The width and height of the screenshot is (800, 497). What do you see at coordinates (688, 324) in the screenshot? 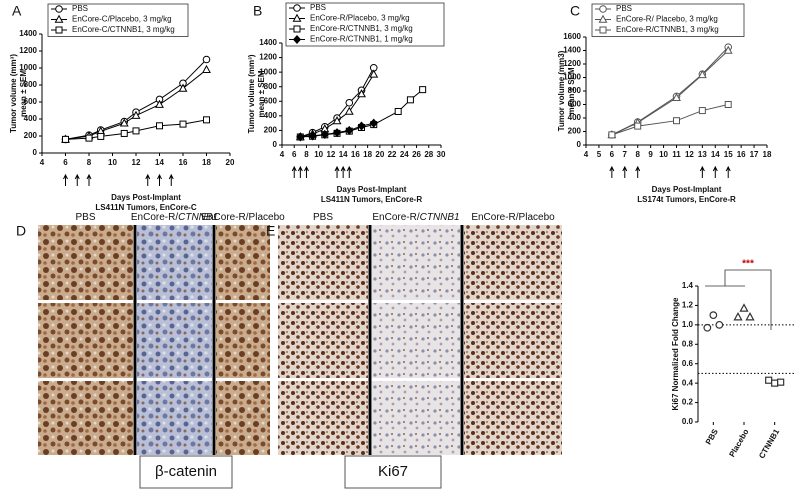
I see `y-tick-label: 1.0` at bounding box center [688, 324].